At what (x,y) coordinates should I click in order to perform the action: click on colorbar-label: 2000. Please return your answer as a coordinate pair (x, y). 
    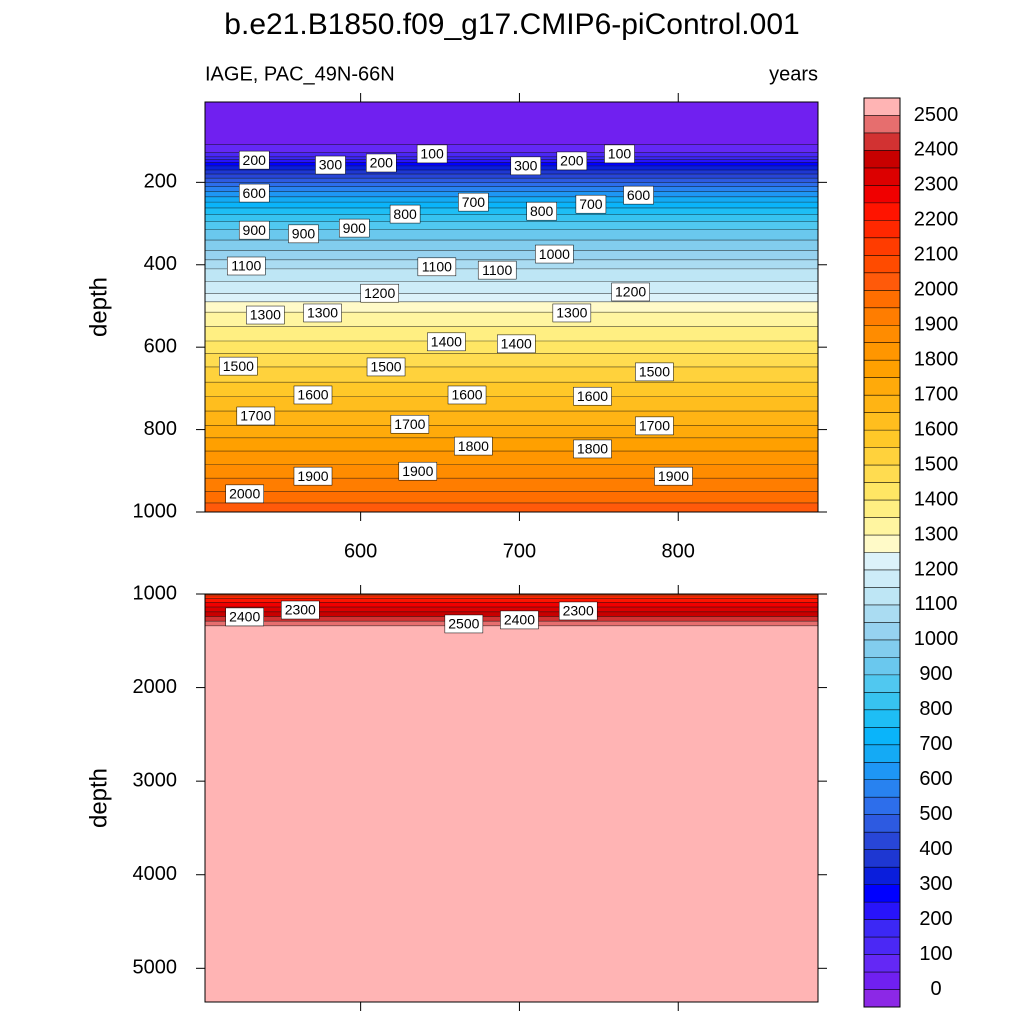
    Looking at the image, I should click on (936, 290).